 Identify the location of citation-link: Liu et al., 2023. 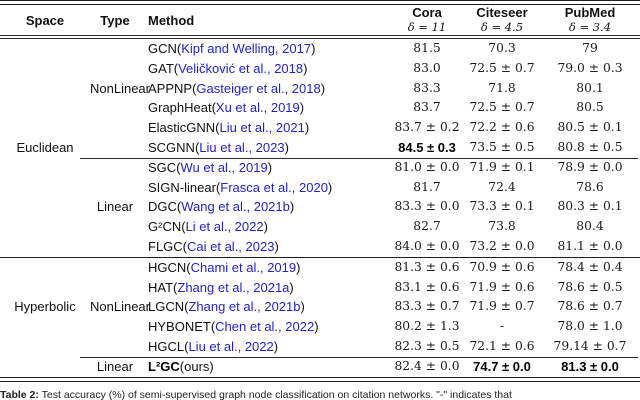
(242, 147).